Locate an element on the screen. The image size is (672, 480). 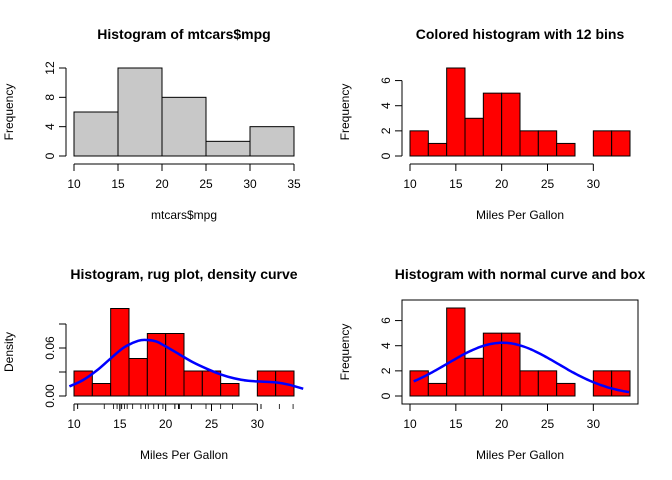
y-axis-label: Density is located at coordinates (9, 352).